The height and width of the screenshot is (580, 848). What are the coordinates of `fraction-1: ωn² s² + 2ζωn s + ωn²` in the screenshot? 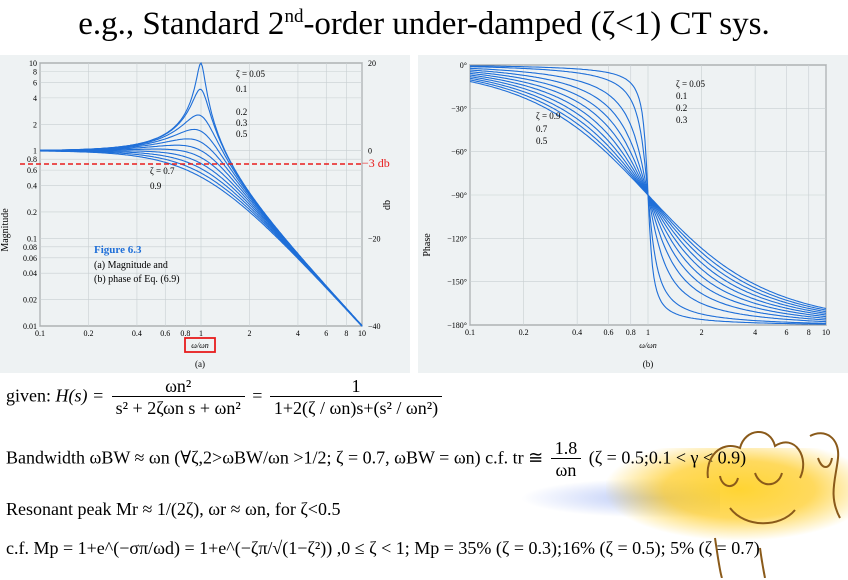 It's located at (178, 397).